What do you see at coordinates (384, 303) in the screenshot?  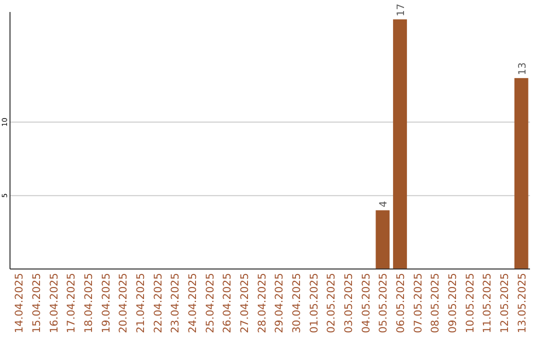 I see `x-tick-label: 05.05.2025` at bounding box center [384, 303].